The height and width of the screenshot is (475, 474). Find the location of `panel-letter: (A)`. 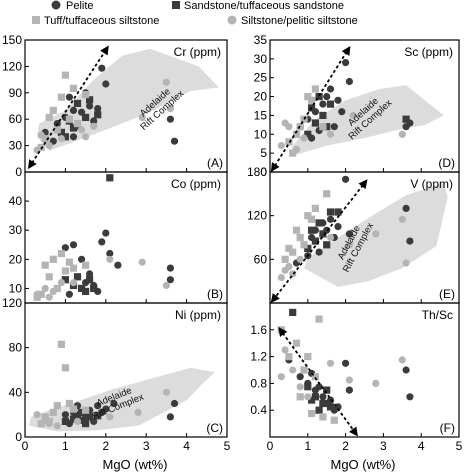

panel-letter: (A) is located at coordinates (215, 163).